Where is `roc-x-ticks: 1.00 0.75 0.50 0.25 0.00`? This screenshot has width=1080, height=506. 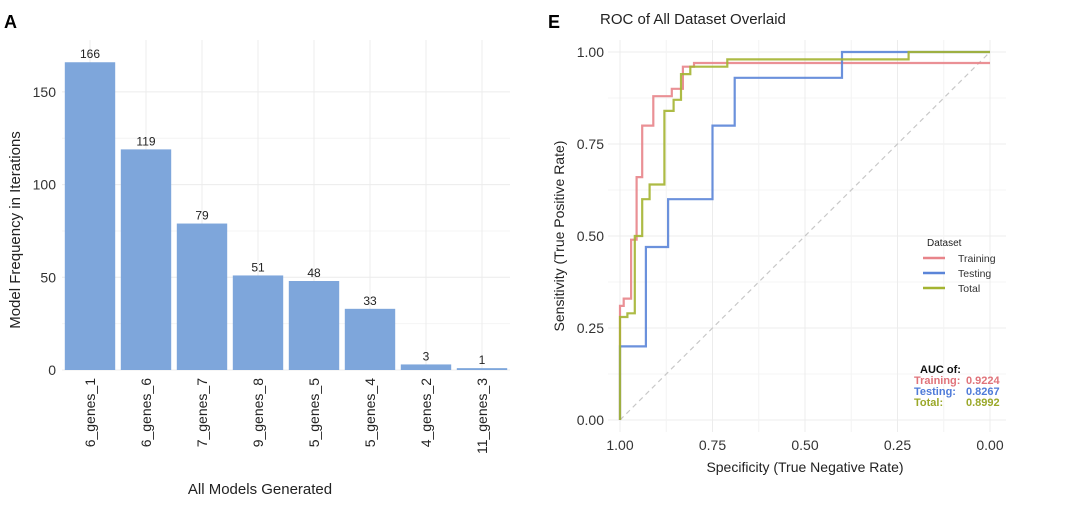 roc-x-ticks: 1.00 0.75 0.50 0.25 0.00 is located at coordinates (804, 445).